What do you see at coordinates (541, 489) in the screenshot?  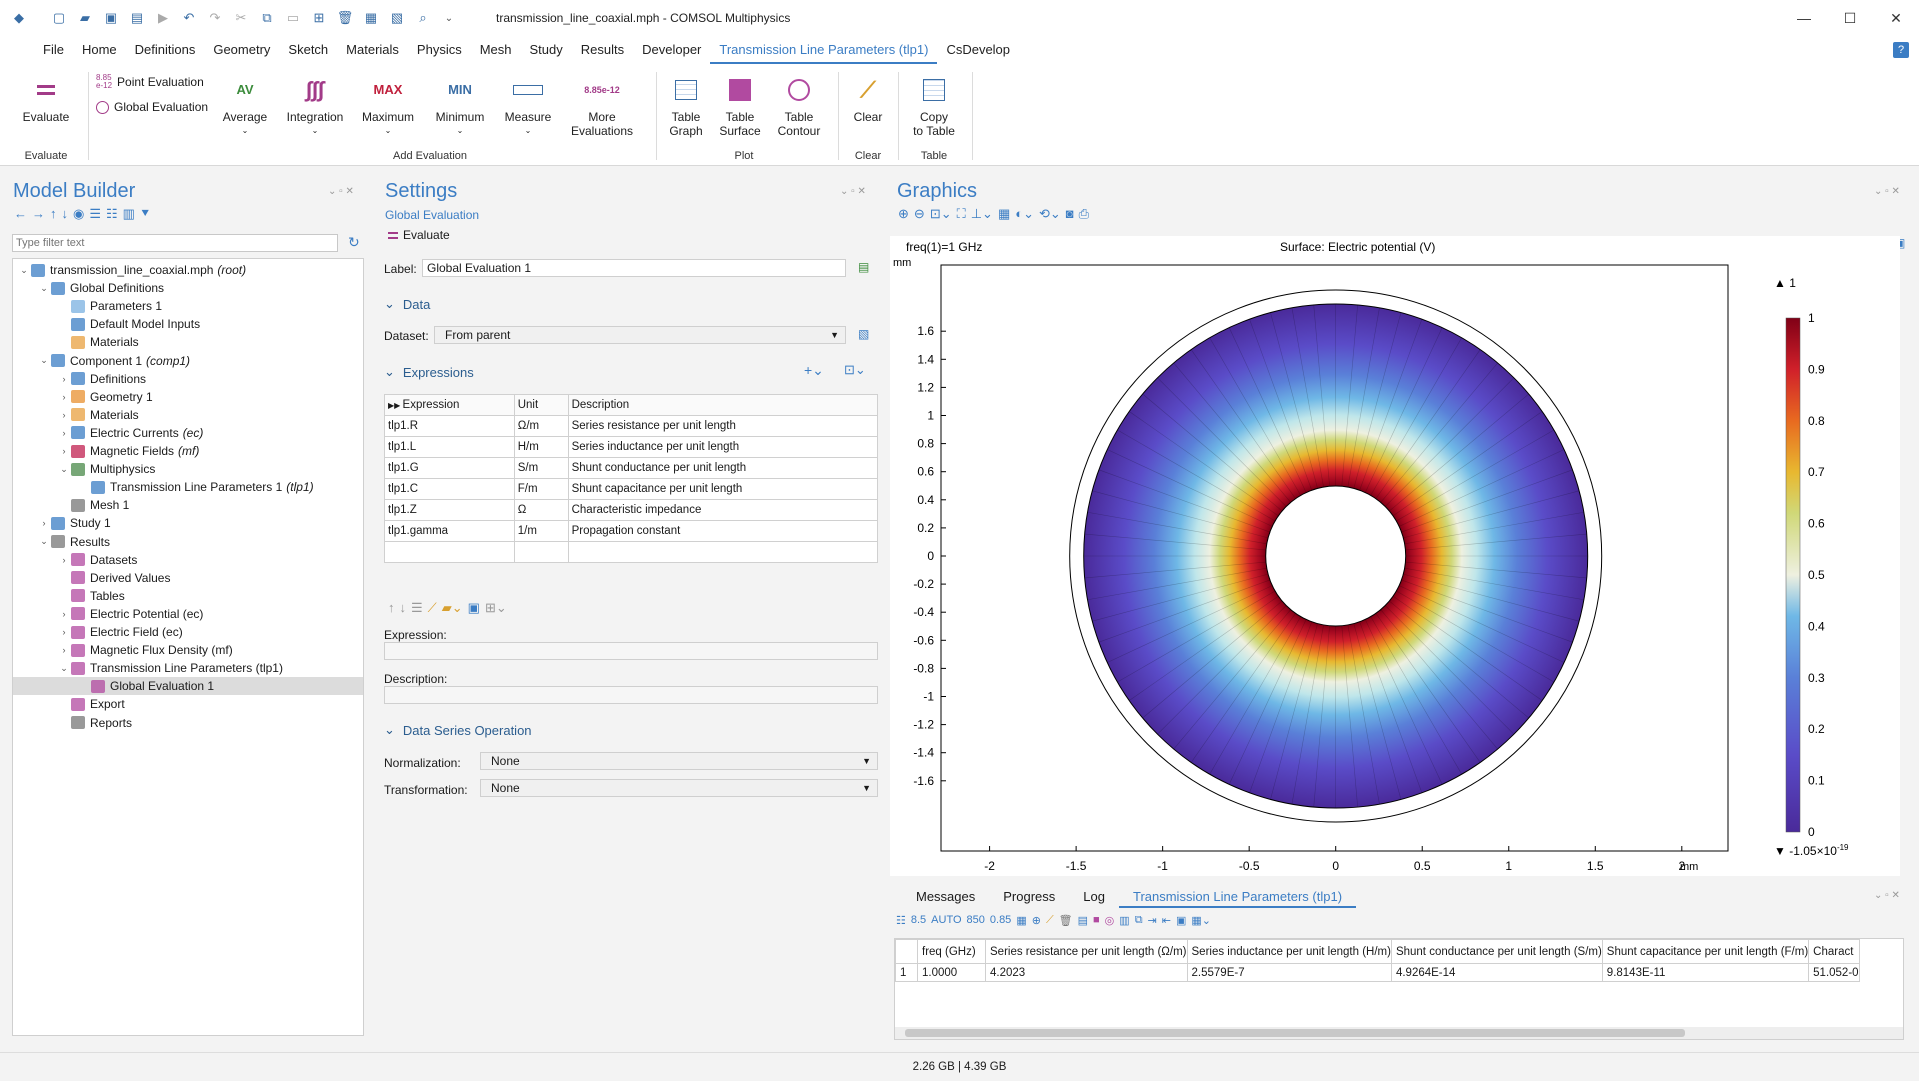 I see `table-cell: F/m` at bounding box center [541, 489].